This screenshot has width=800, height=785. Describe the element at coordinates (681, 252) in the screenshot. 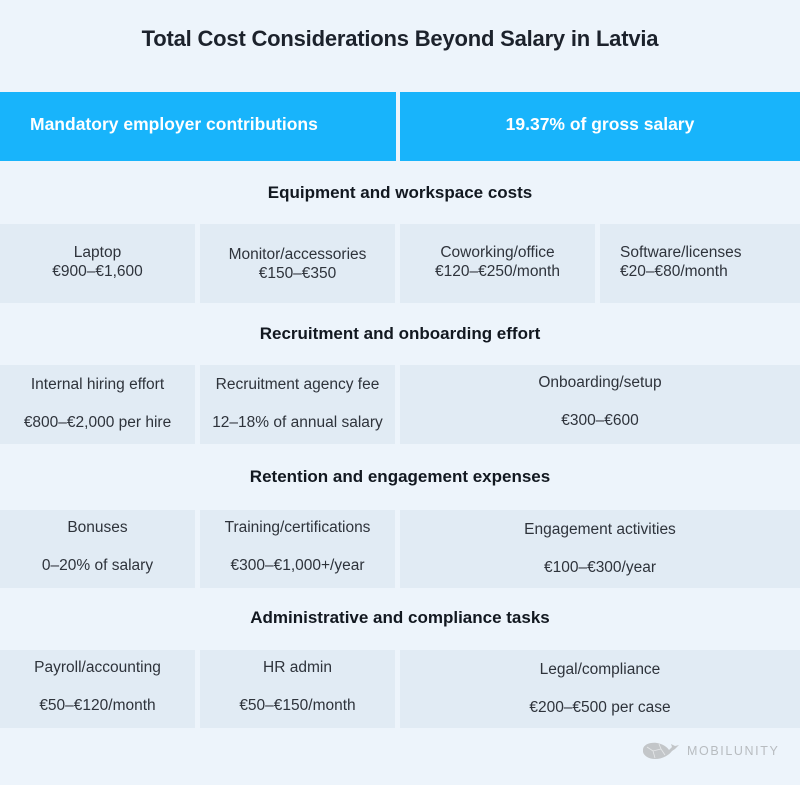

I see `cost-item-label: Software/licenses` at that location.